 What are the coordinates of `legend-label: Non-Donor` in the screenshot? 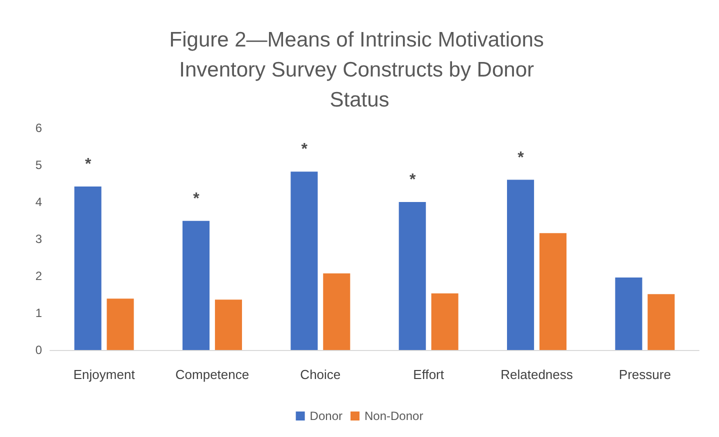 It's located at (394, 416).